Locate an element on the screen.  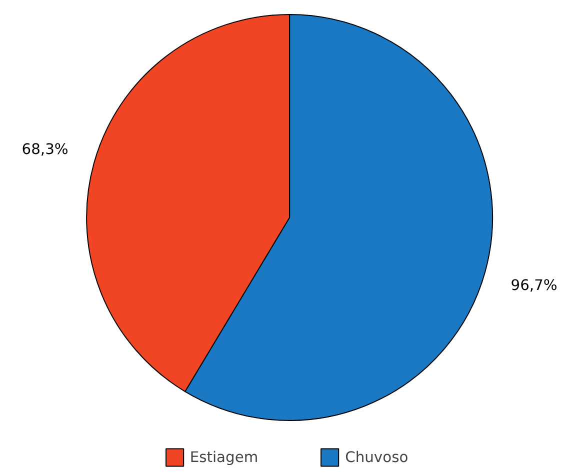
data-label: 96,7% is located at coordinates (534, 285).